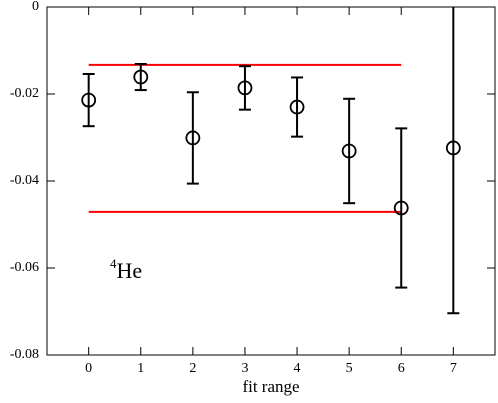 This screenshot has height=403, width=498. What do you see at coordinates (88, 368) in the screenshot?
I see `x-tick-label: 0` at bounding box center [88, 368].